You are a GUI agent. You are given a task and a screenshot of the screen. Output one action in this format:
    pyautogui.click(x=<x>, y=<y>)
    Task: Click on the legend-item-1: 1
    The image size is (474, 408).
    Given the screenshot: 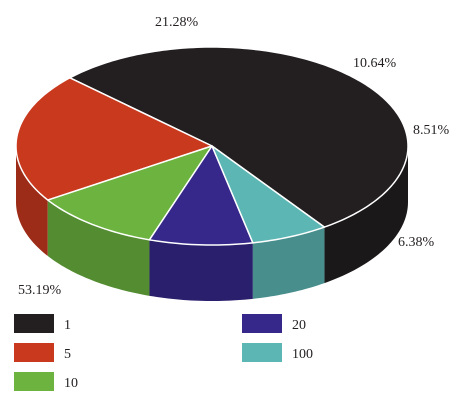 What is the action you would take?
    pyautogui.click(x=42, y=323)
    